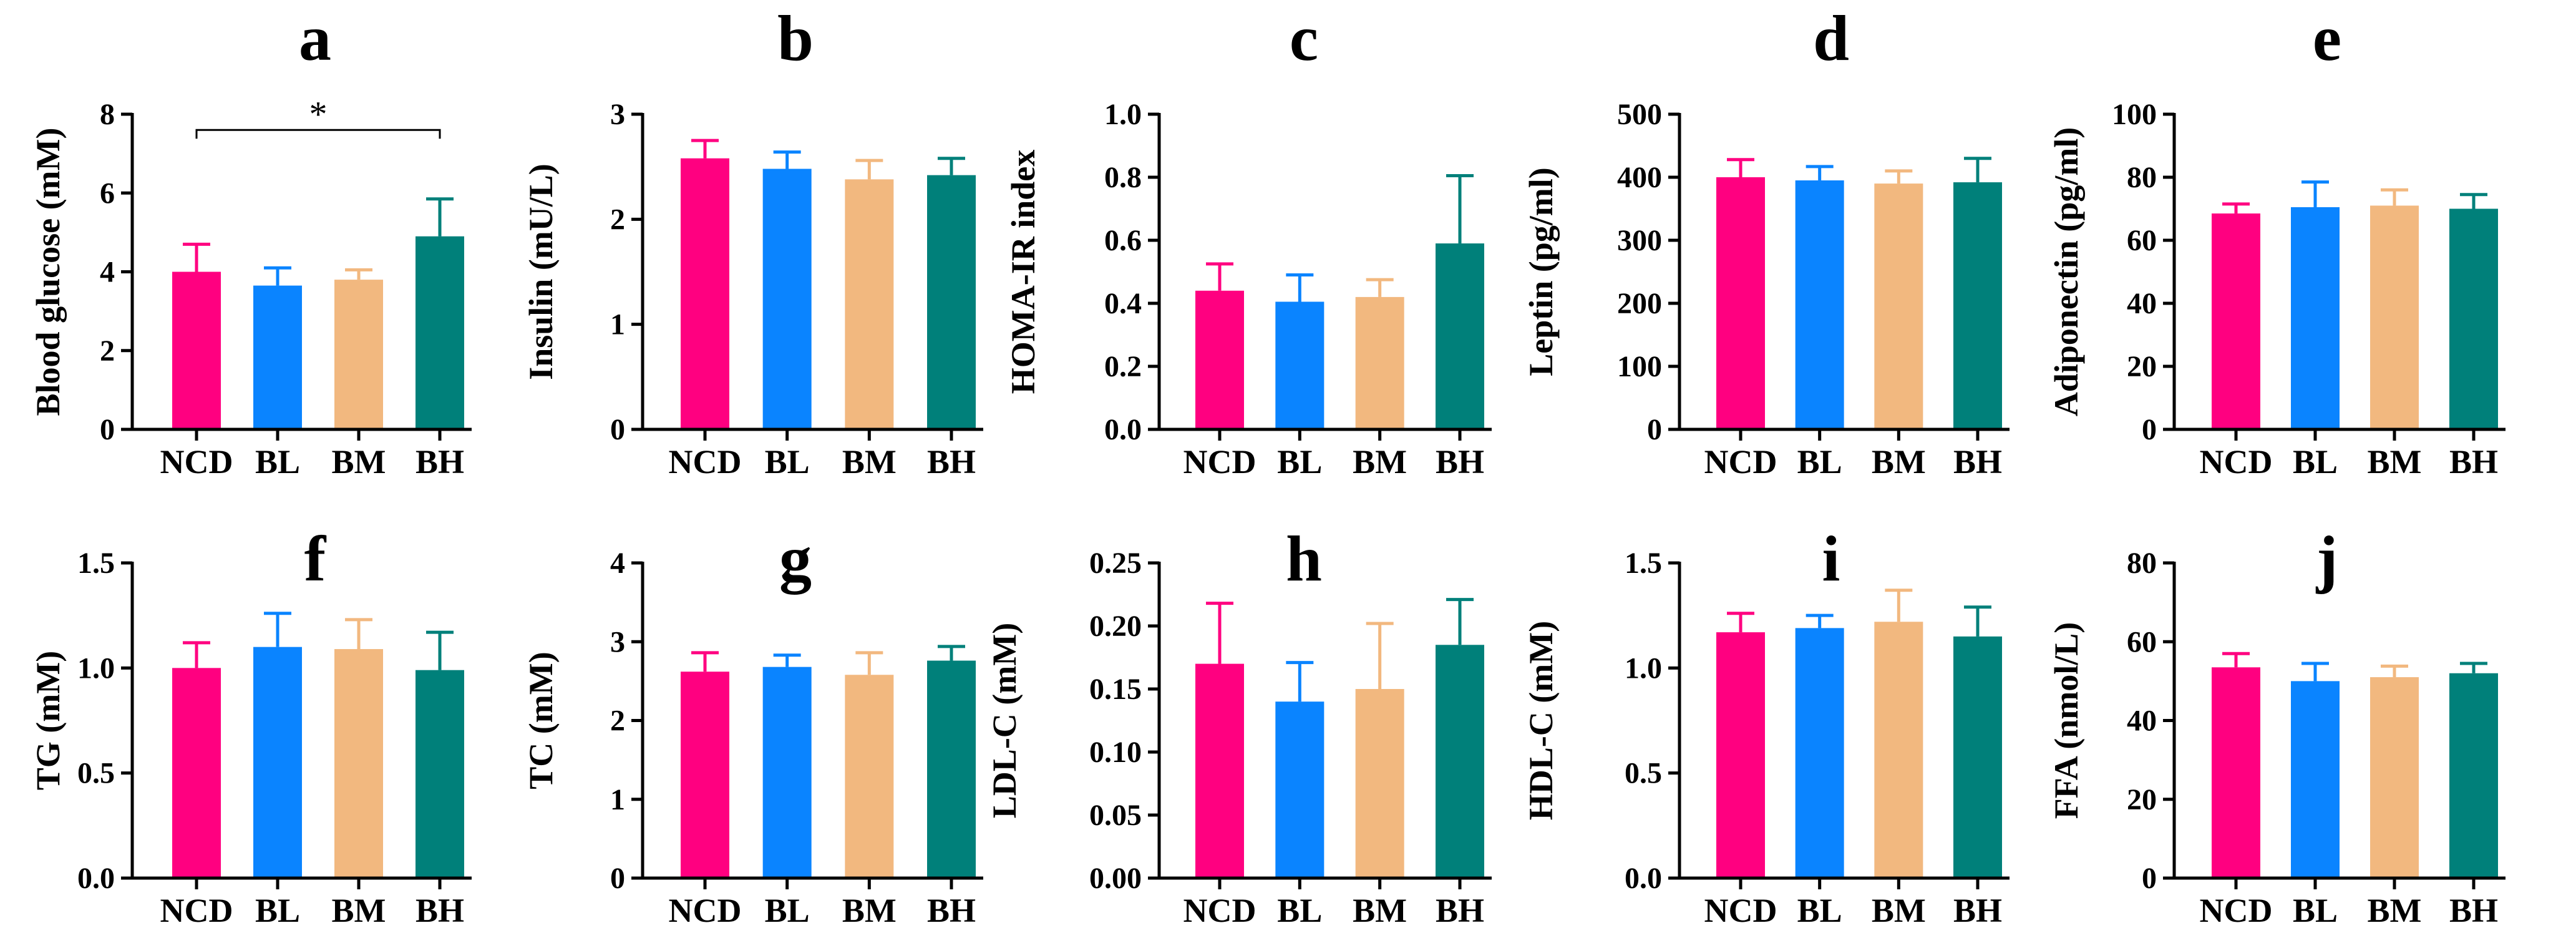 Image resolution: width=2576 pixels, height=943 pixels. What do you see at coordinates (1005, 721) in the screenshot?
I see `y-axis-label-h: LDL-C (mM)` at bounding box center [1005, 721].